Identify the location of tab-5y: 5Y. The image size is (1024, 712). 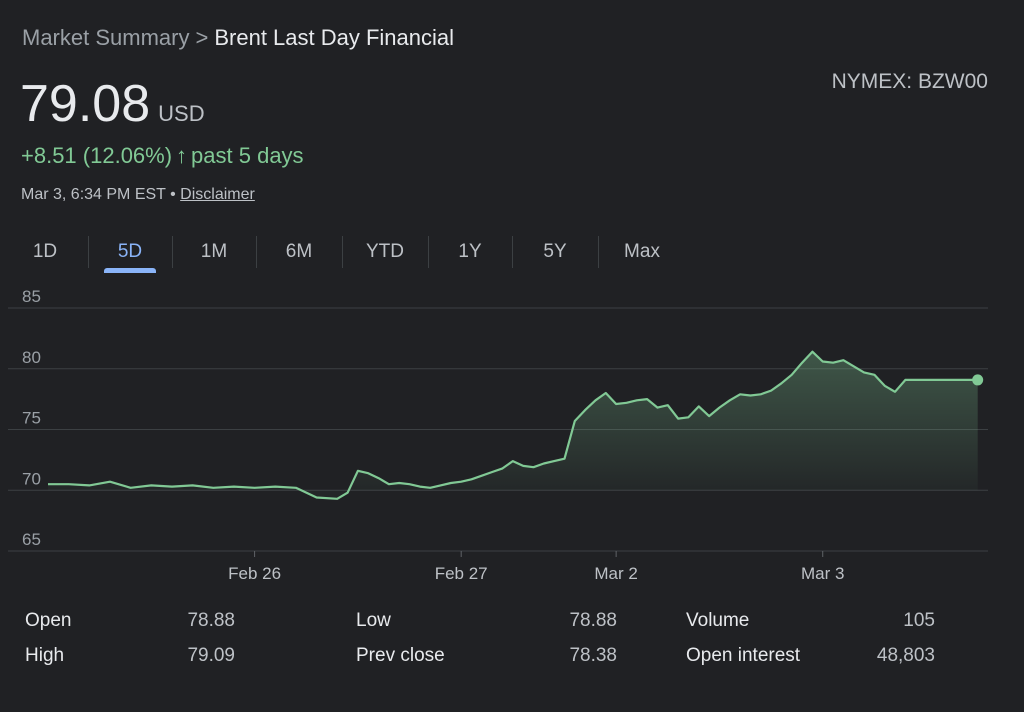
(555, 251).